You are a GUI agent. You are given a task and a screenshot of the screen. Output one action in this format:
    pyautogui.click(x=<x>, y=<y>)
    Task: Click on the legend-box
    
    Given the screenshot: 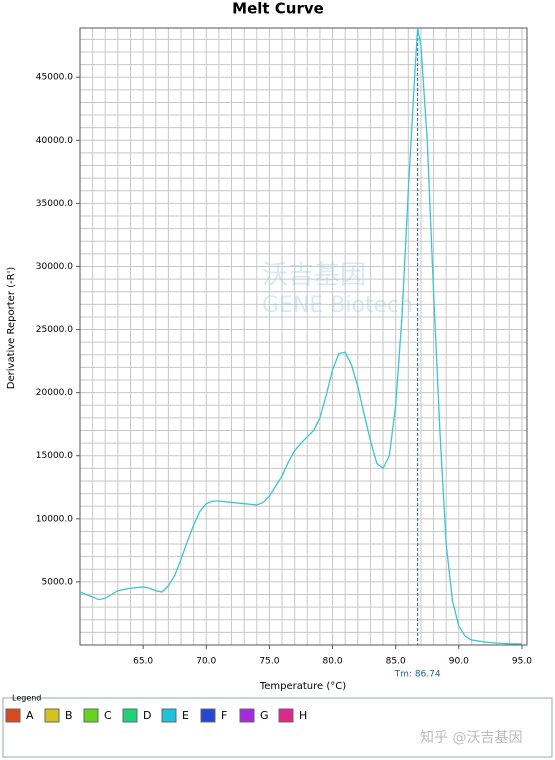 What is the action you would take?
    pyautogui.click(x=277, y=727)
    